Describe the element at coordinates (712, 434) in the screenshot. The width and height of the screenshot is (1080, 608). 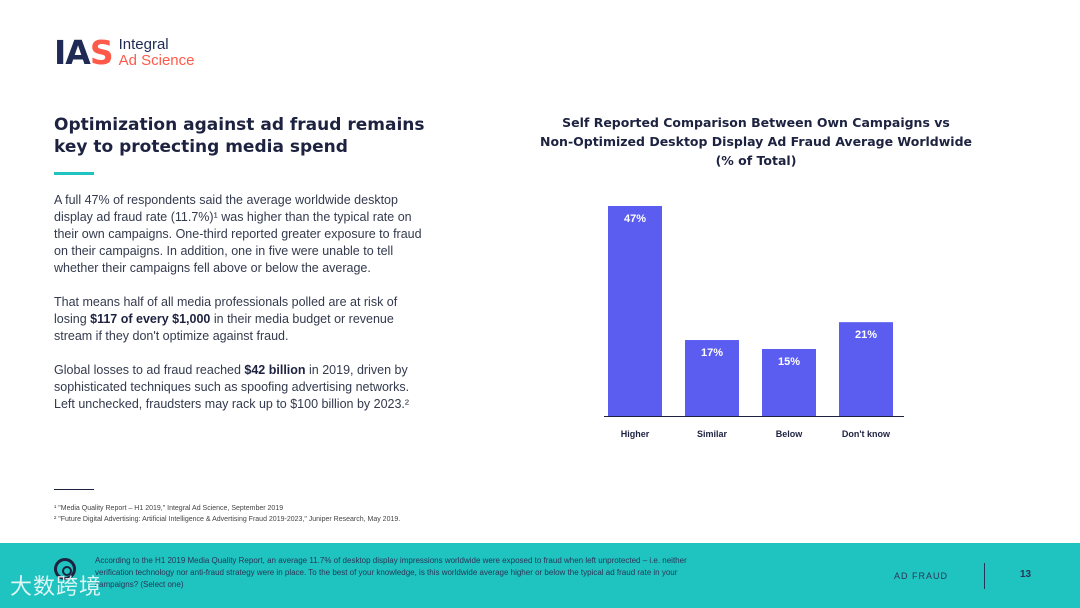
I see `category-label: Similar` at that location.